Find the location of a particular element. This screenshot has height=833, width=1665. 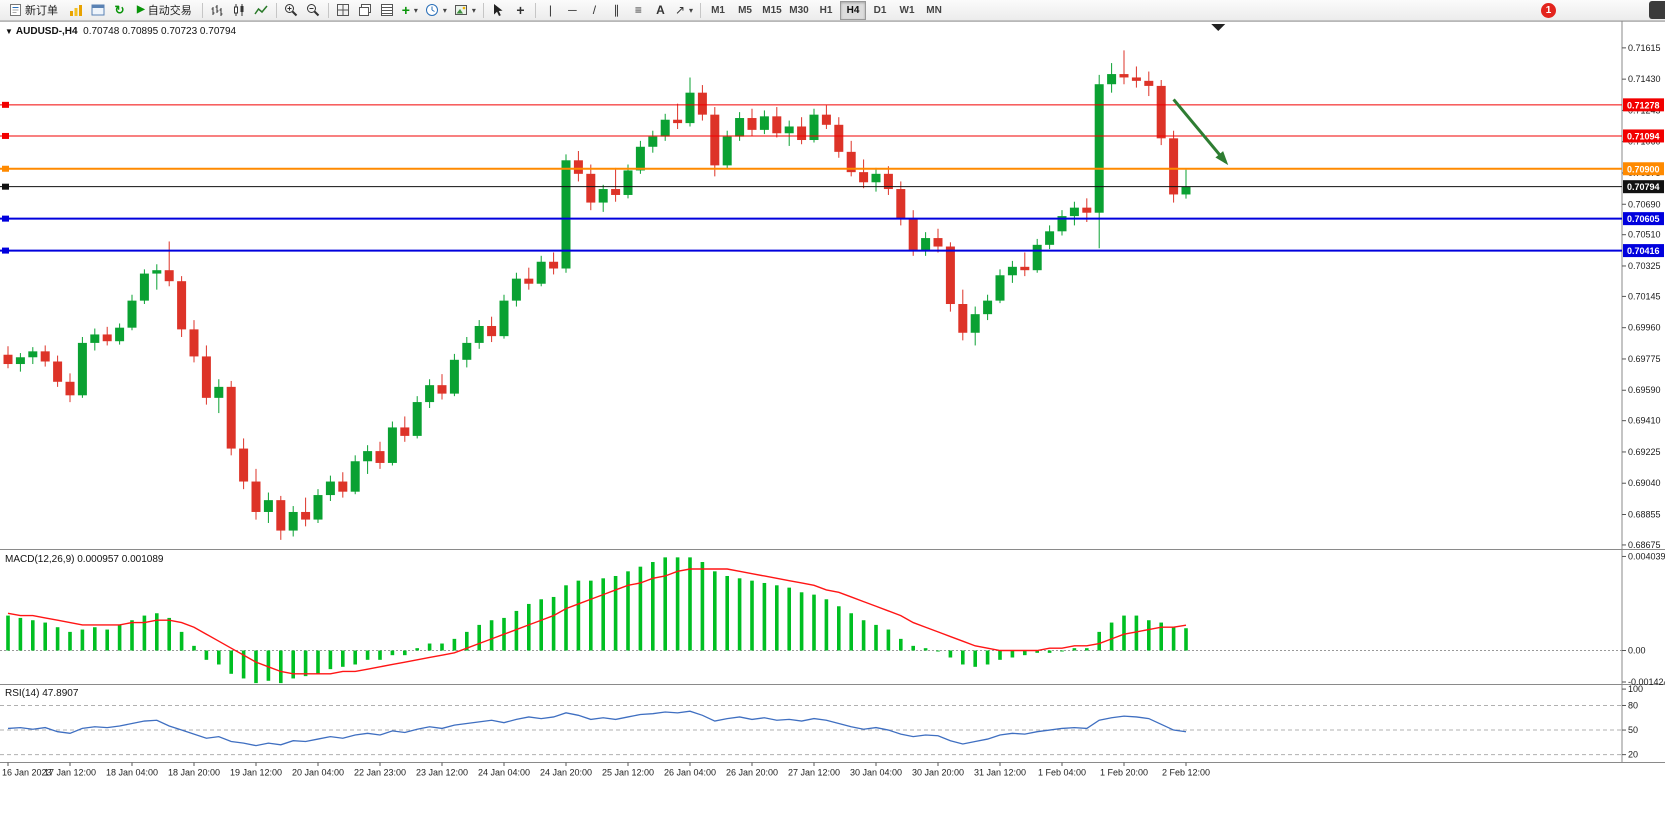

bar-chart-button is located at coordinates (217, 10).